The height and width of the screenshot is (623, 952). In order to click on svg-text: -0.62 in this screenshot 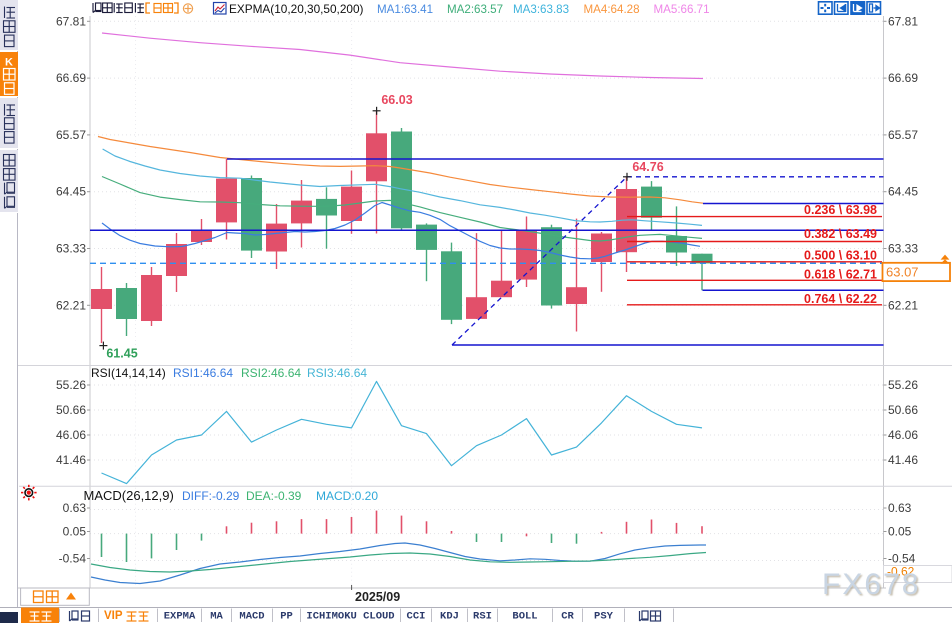, I will do `click(901, 572)`.